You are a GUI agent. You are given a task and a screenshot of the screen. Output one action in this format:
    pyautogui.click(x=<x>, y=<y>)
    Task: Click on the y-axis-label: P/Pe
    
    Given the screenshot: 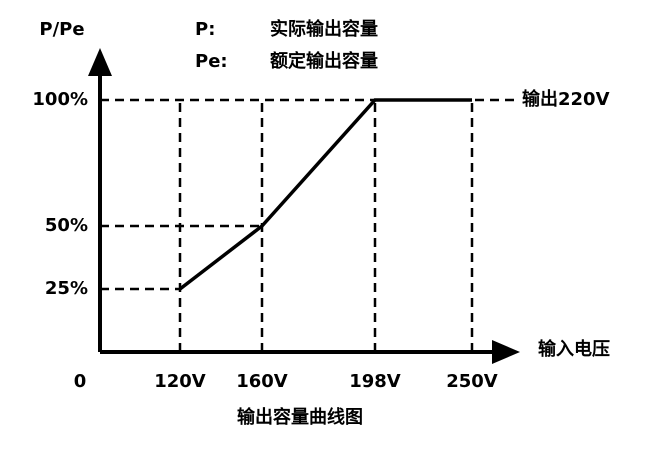 What is the action you would take?
    pyautogui.click(x=61, y=29)
    